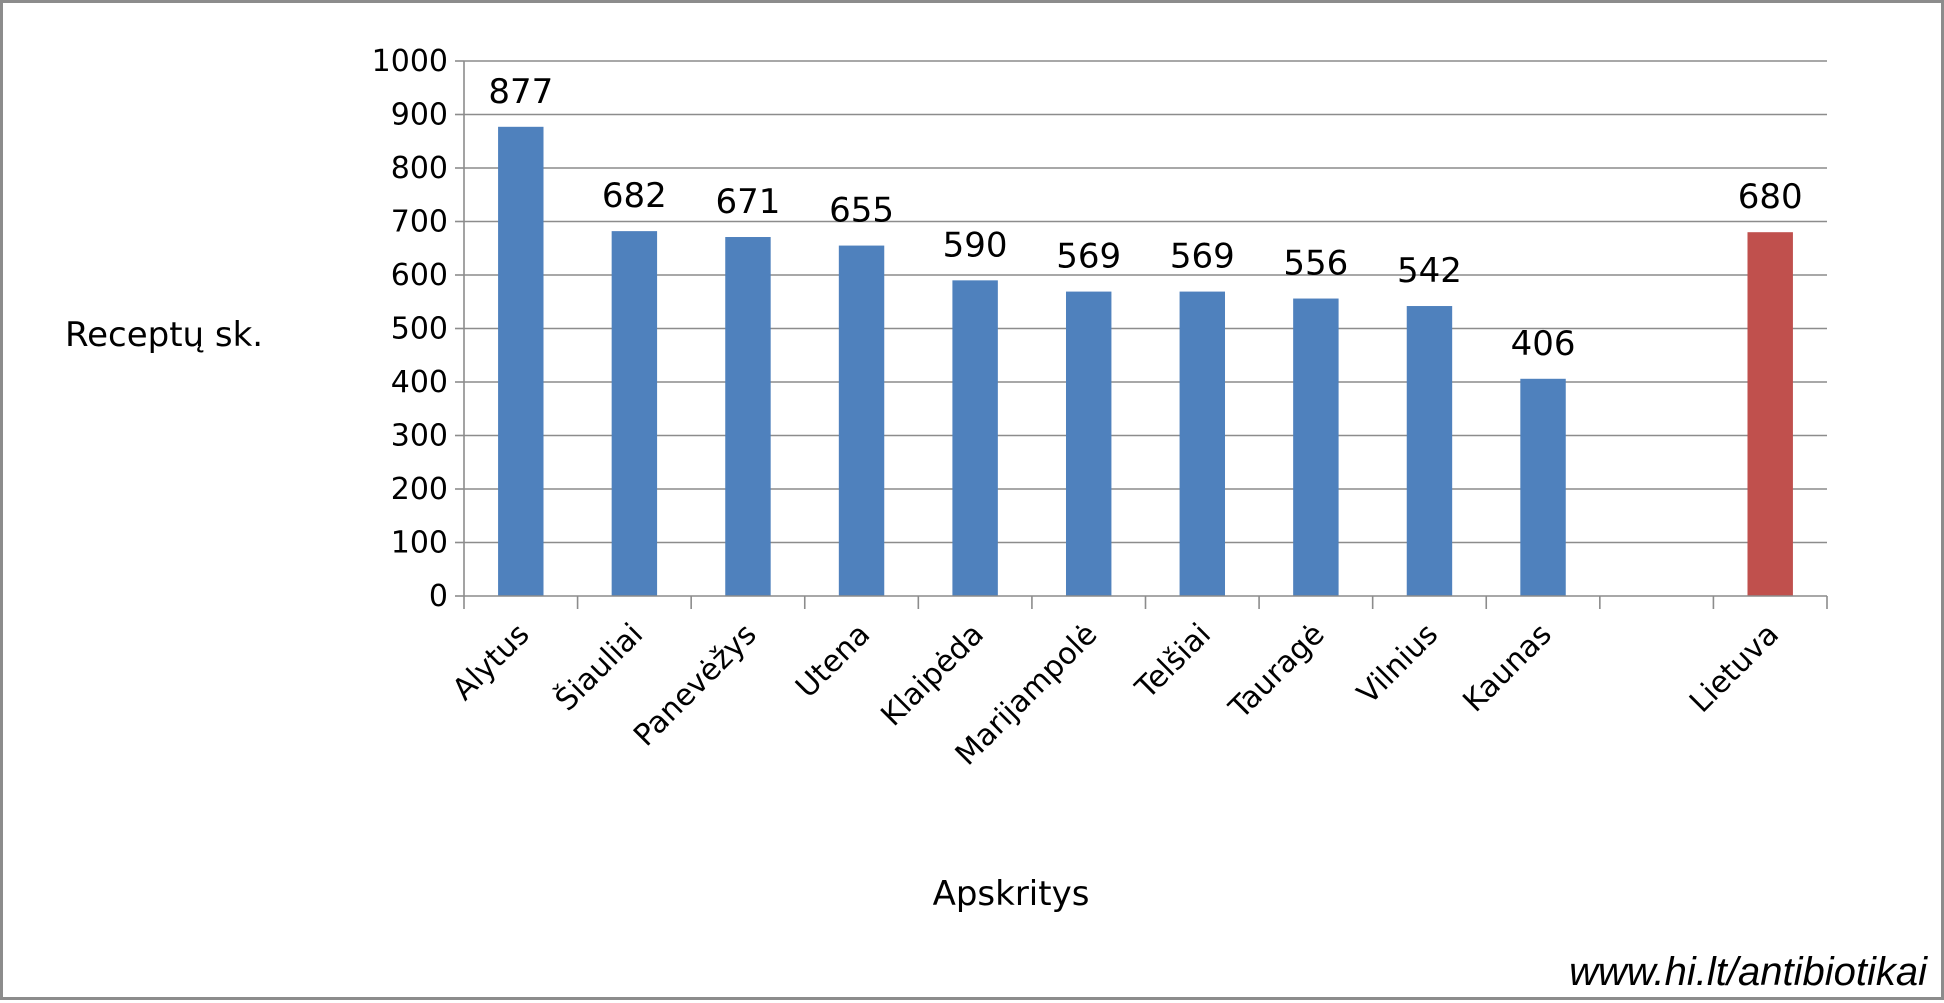  What do you see at coordinates (975, 245) in the screenshot?
I see `data-label: 590` at bounding box center [975, 245].